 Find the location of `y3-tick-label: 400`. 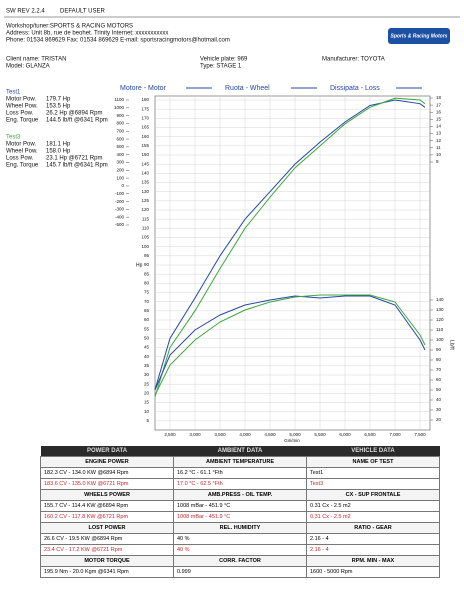

y3-tick-label: 400 is located at coordinates (120, 154).